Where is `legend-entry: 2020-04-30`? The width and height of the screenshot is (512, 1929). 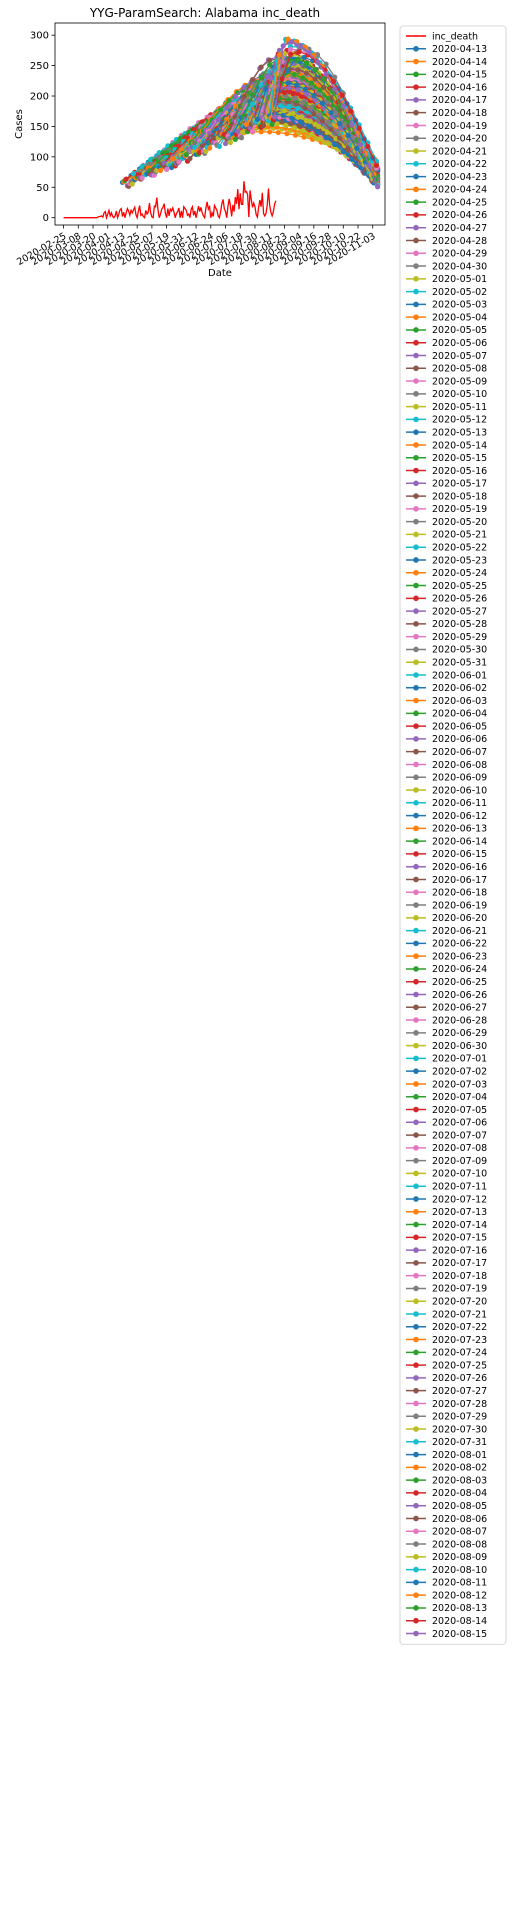 legend-entry: 2020-04-30 is located at coordinates (459, 266).